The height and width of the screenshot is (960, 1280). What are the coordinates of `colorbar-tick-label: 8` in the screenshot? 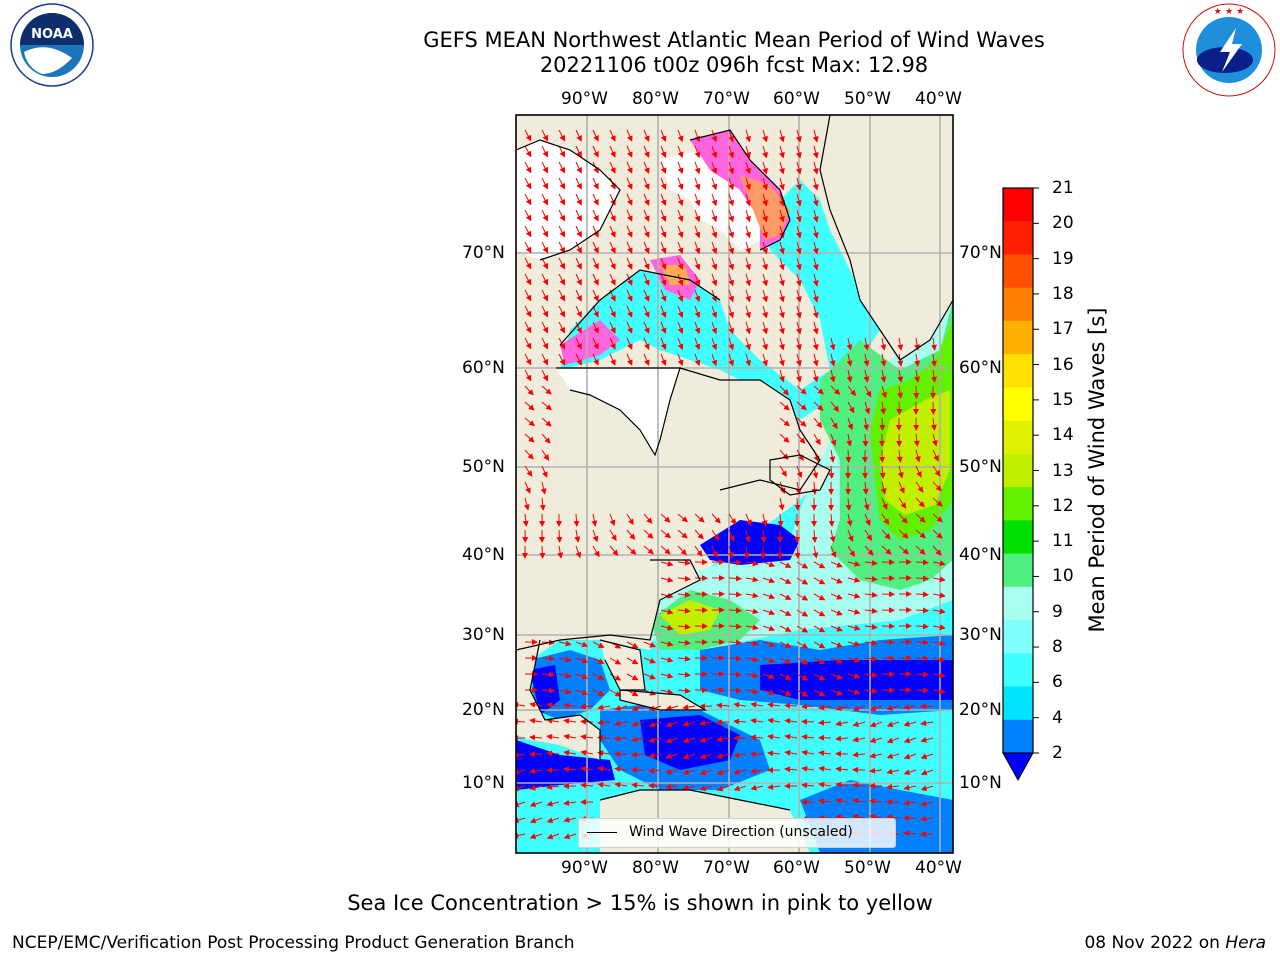 It's located at (1057, 647).